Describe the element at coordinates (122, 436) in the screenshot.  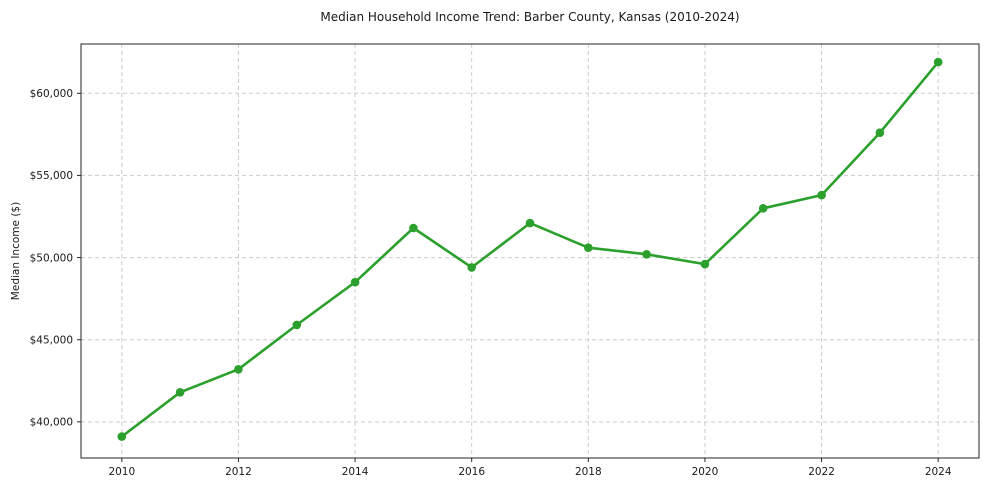
I see `data-point-2010` at that location.